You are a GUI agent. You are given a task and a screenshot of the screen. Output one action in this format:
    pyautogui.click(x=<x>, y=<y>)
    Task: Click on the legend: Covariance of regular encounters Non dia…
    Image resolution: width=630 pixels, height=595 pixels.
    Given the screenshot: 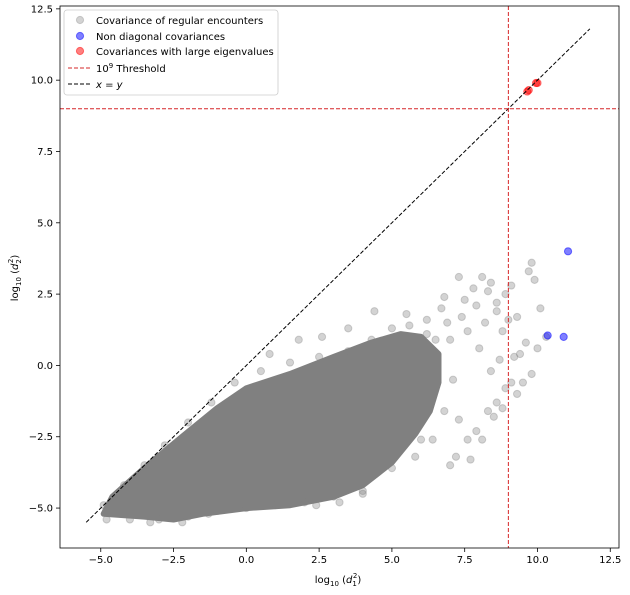 What is the action you would take?
    pyautogui.click(x=171, y=52)
    